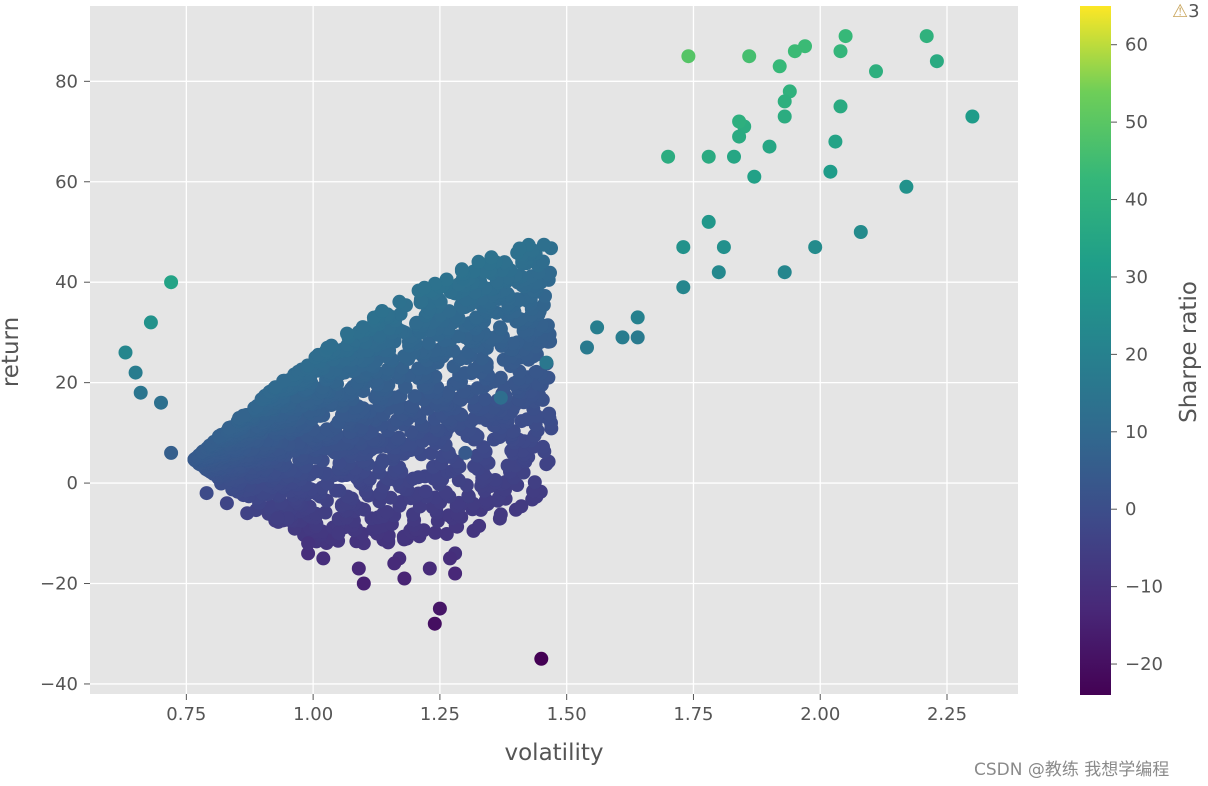 Image resolution: width=1208 pixels, height=786 pixels. What do you see at coordinates (1136, 45) in the screenshot?
I see `colorbar-tick-label: 60` at bounding box center [1136, 45].